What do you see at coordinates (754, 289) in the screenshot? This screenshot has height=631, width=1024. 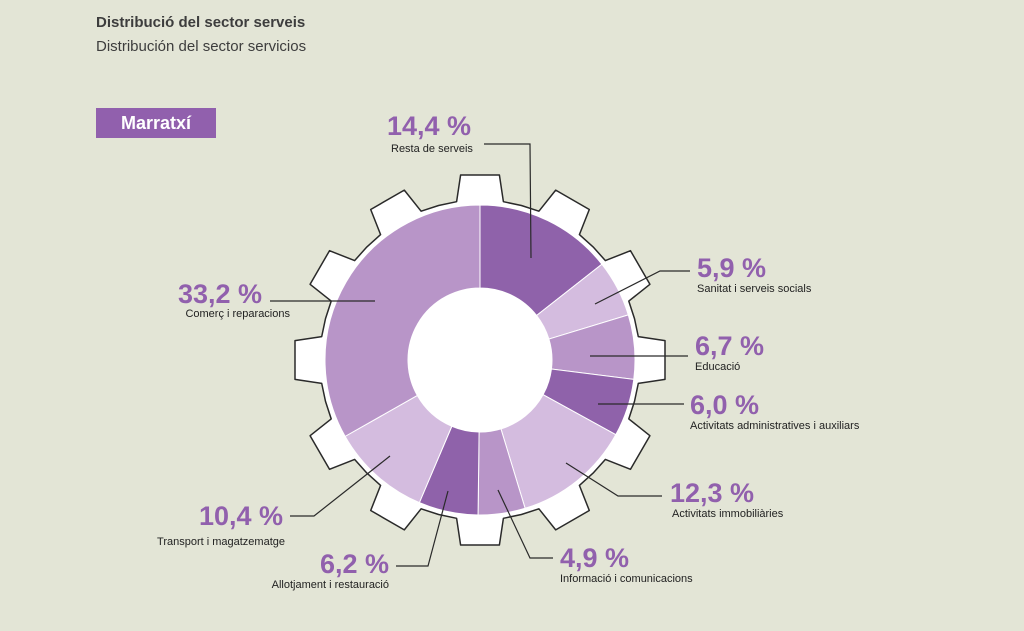 I see `category-label-sanitat-i-serveis-socials: Sanitat i serveis socials` at bounding box center [754, 289].